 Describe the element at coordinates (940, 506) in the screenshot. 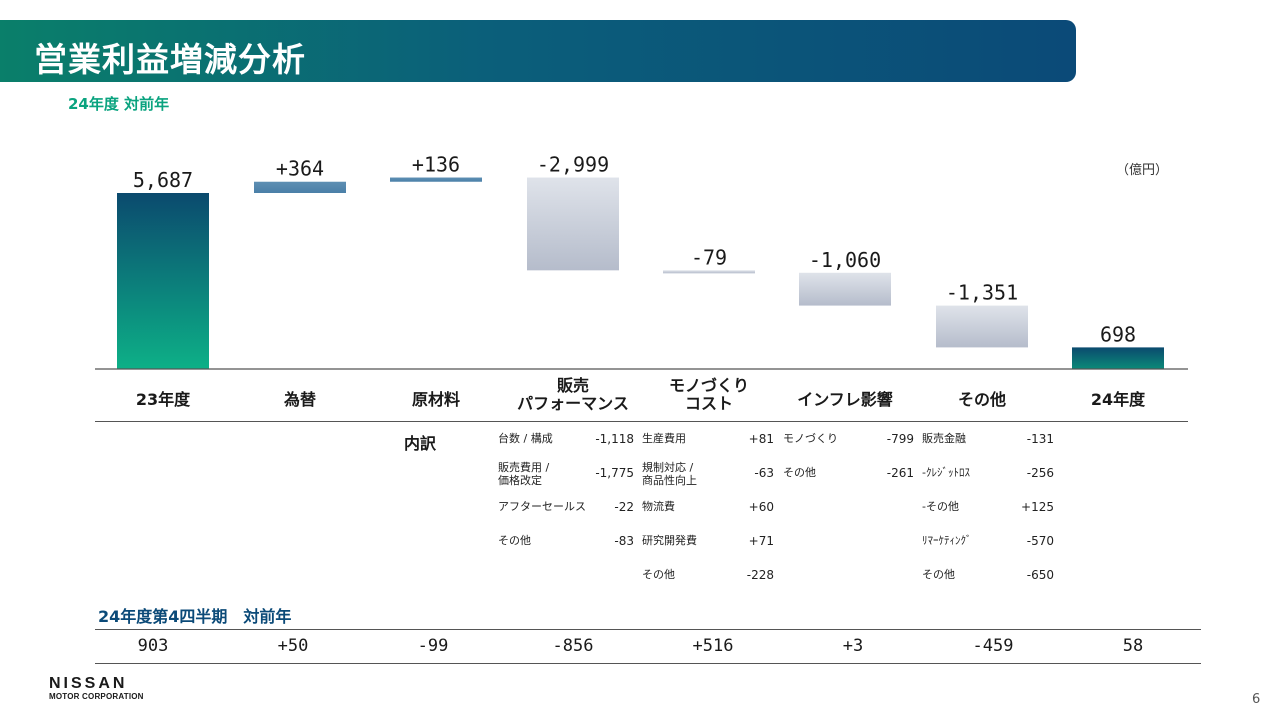

I see `breakdown-item-name: -その他` at that location.